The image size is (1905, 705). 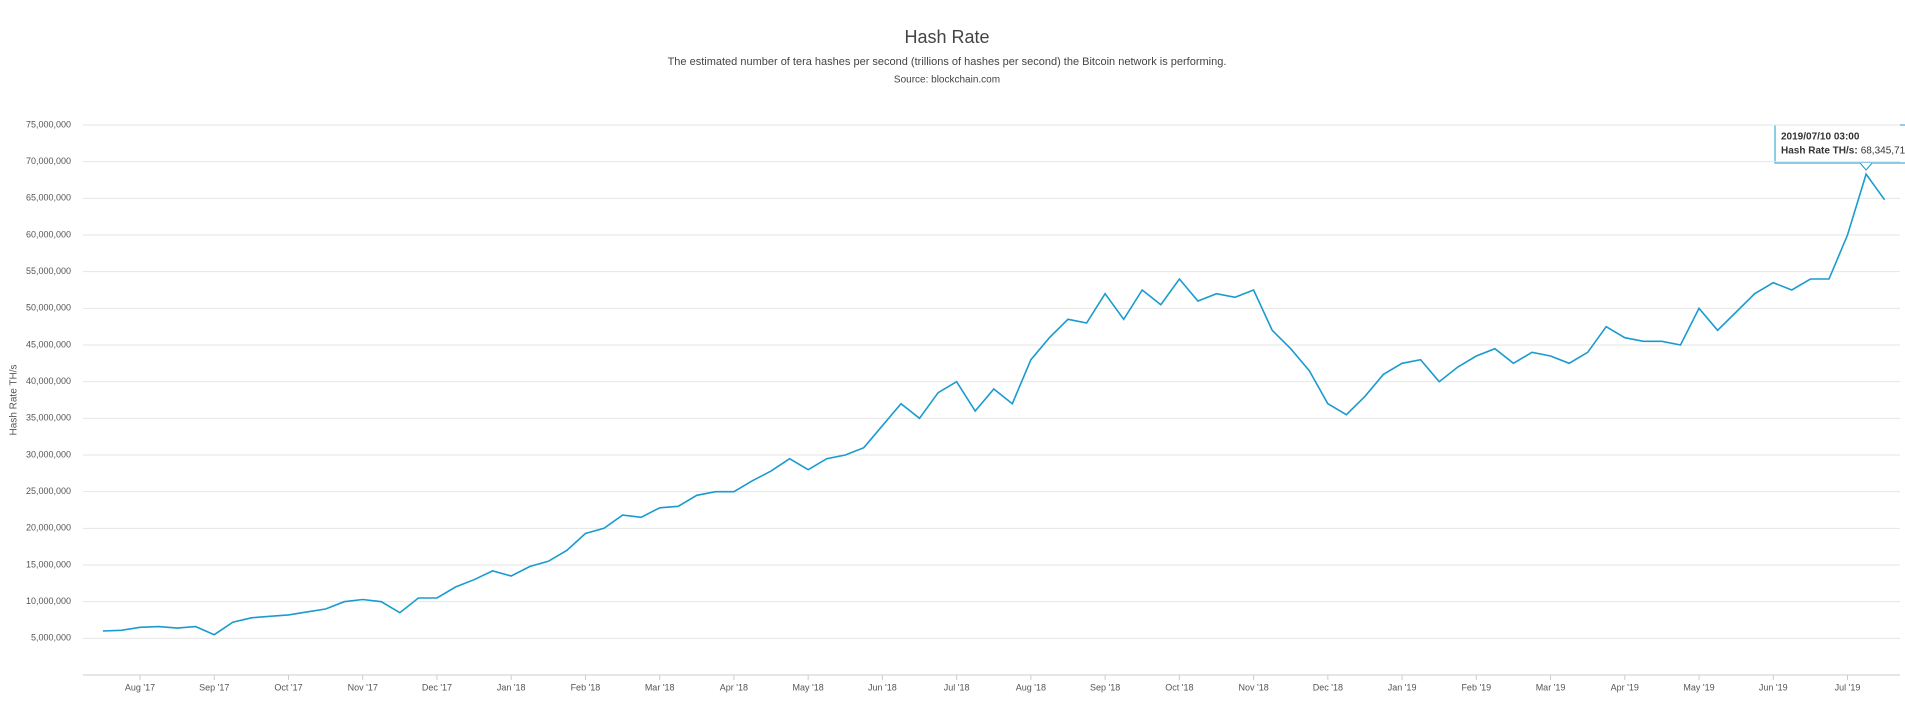 I want to click on tooltip-pointer, so click(x=1866, y=166).